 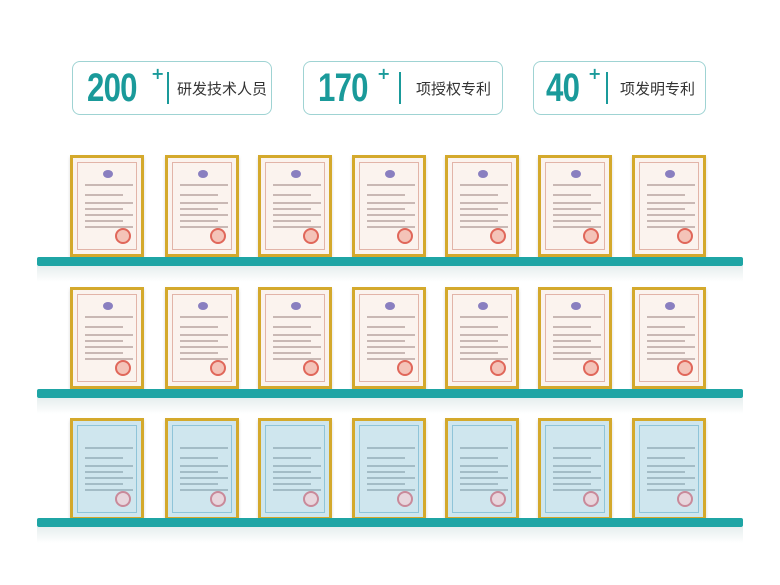 I want to click on stat-card-patents: 170 + 项授权专利, so click(x=403, y=88).